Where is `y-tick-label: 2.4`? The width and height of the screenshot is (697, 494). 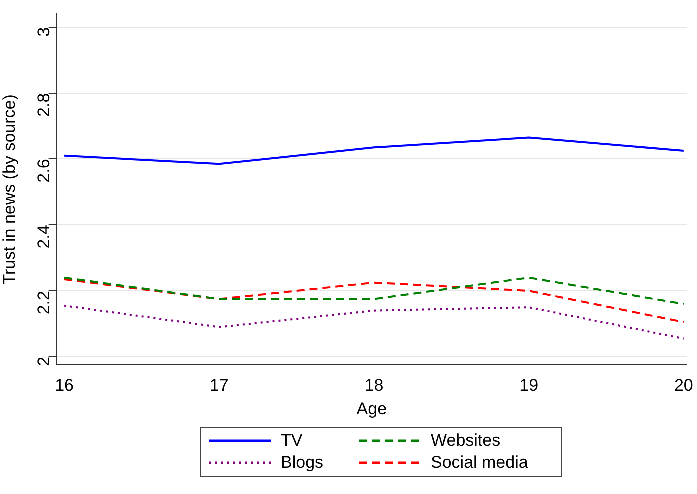
y-tick-label: 2.4 is located at coordinates (44, 237).